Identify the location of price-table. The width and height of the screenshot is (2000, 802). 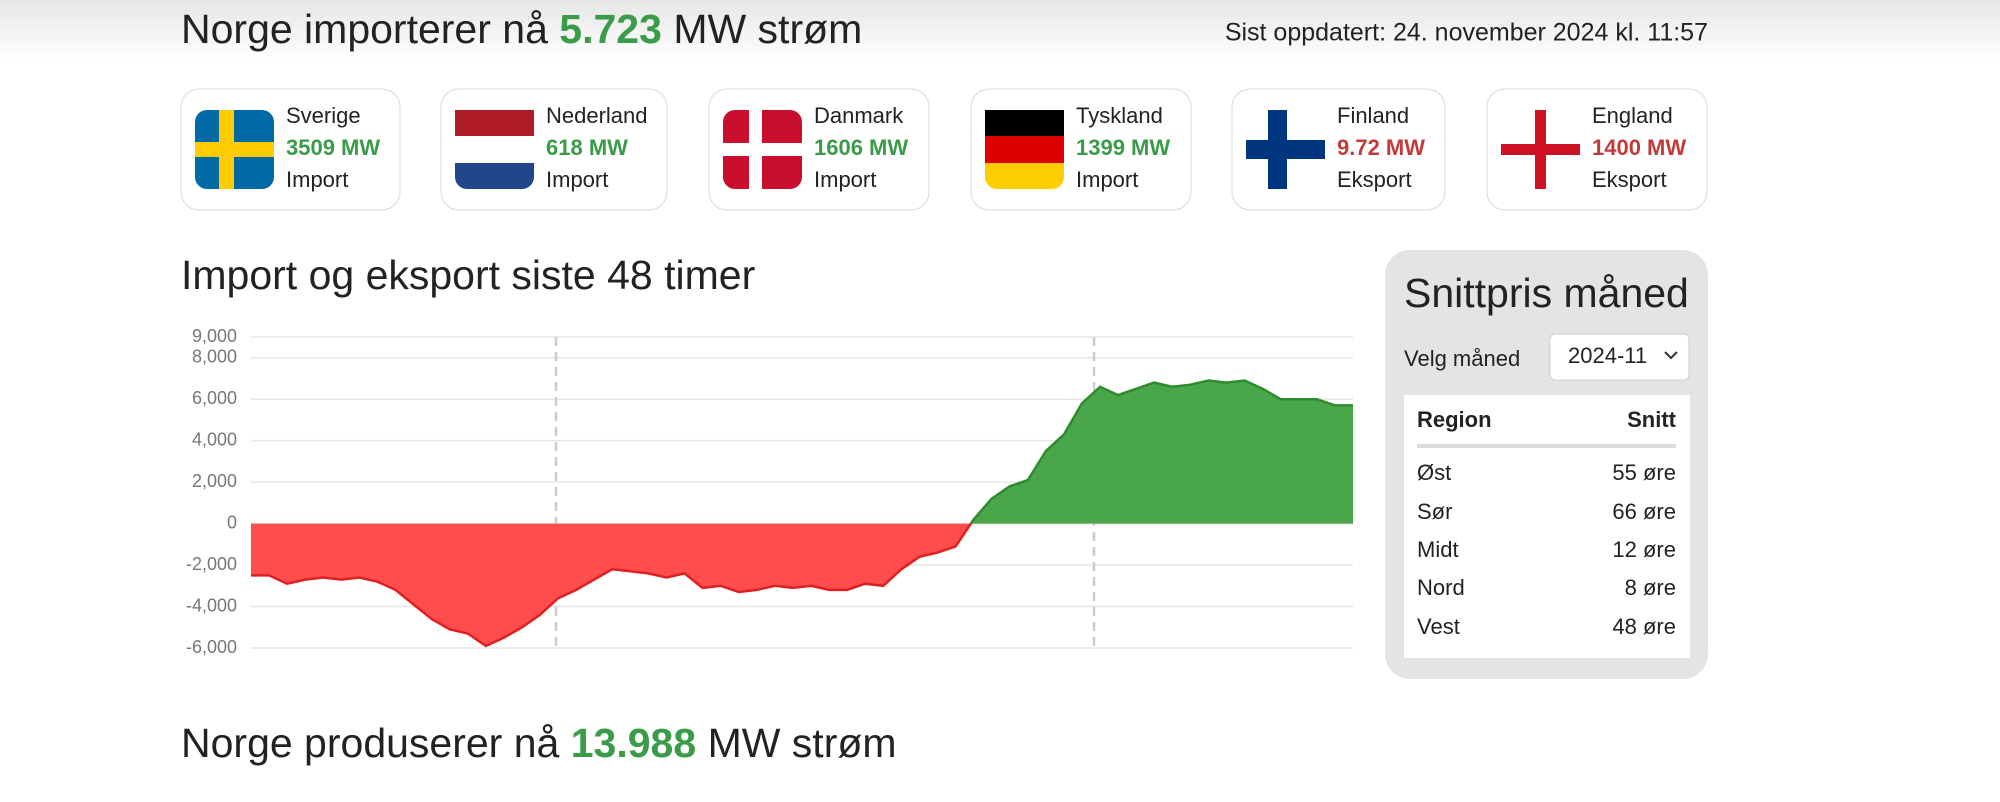
(1547, 526).